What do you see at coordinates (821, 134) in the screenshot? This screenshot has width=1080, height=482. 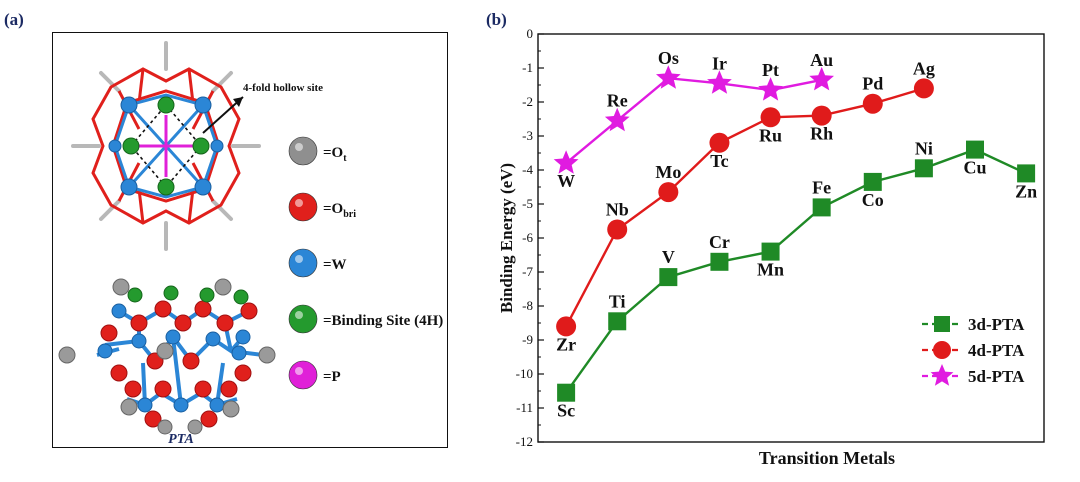 I see `point-label-Rh: Rh` at bounding box center [821, 134].